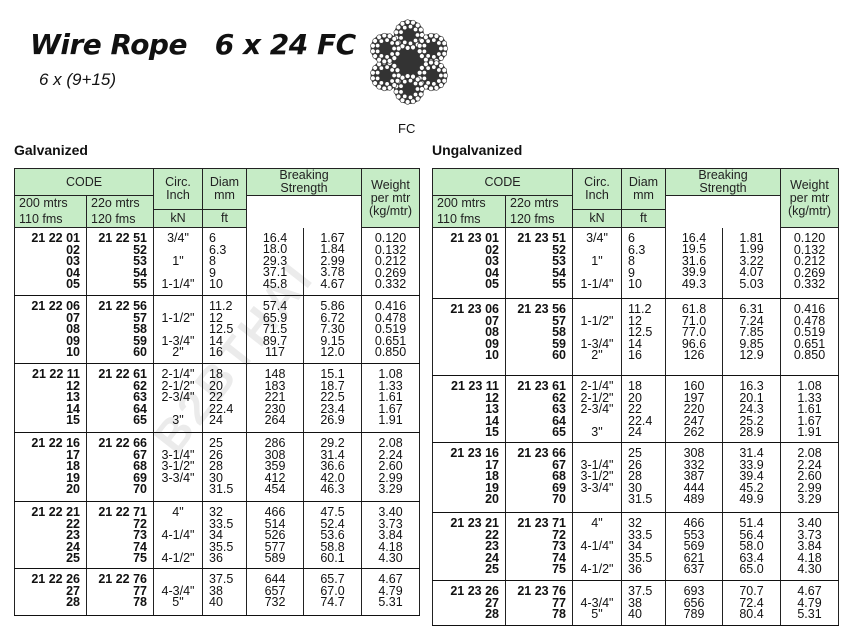  What do you see at coordinates (332, 260) in the screenshot?
I see `value-breaking-ft: 2.99` at bounding box center [332, 260].